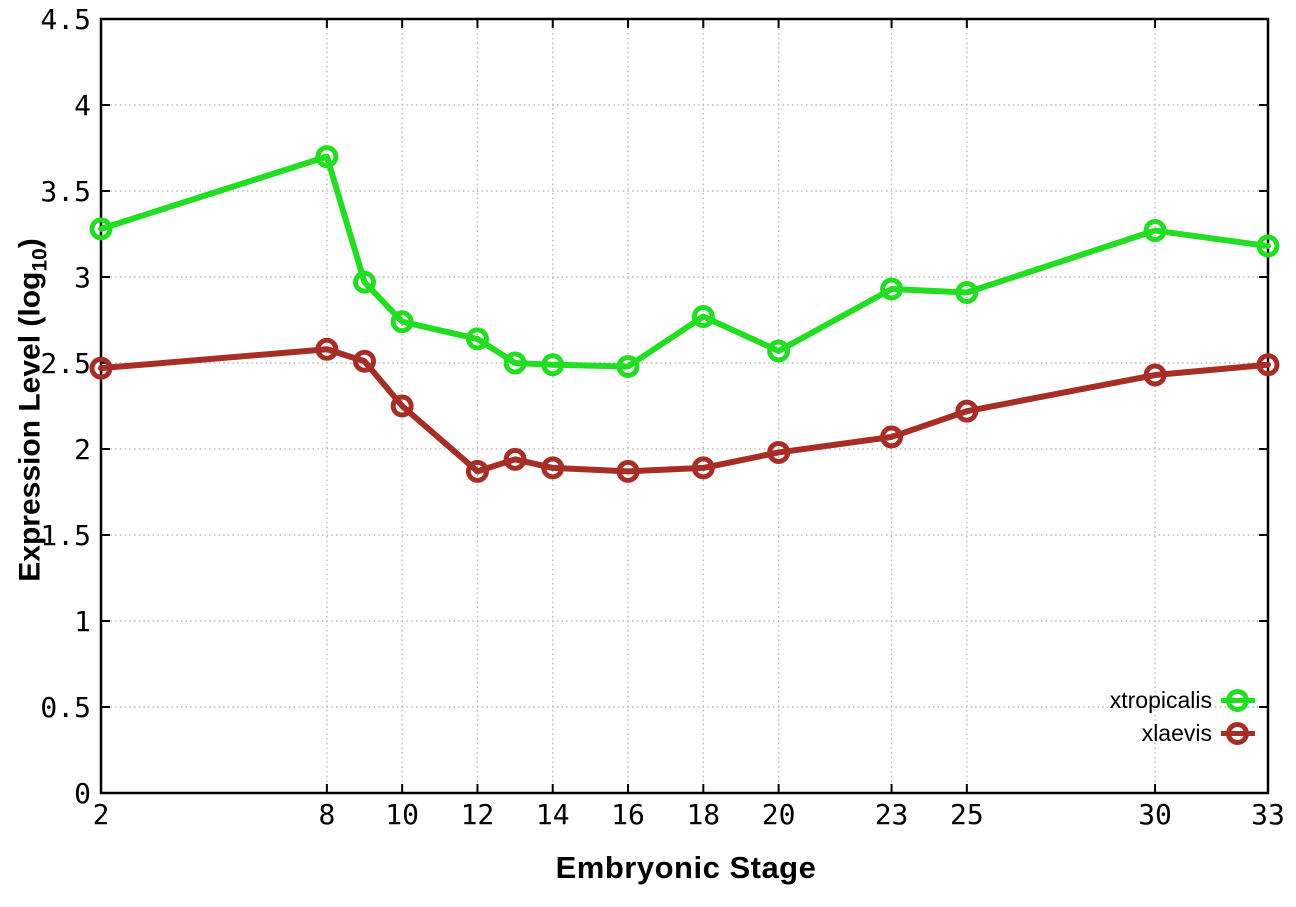 The width and height of the screenshot is (1296, 907). I want to click on x-tick-label: 23, so click(892, 814).